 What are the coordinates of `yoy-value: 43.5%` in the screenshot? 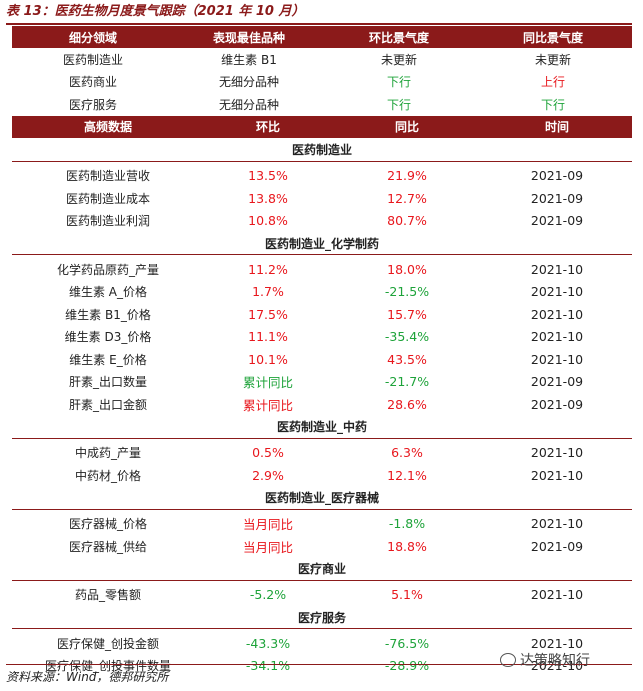 It's located at (407, 359).